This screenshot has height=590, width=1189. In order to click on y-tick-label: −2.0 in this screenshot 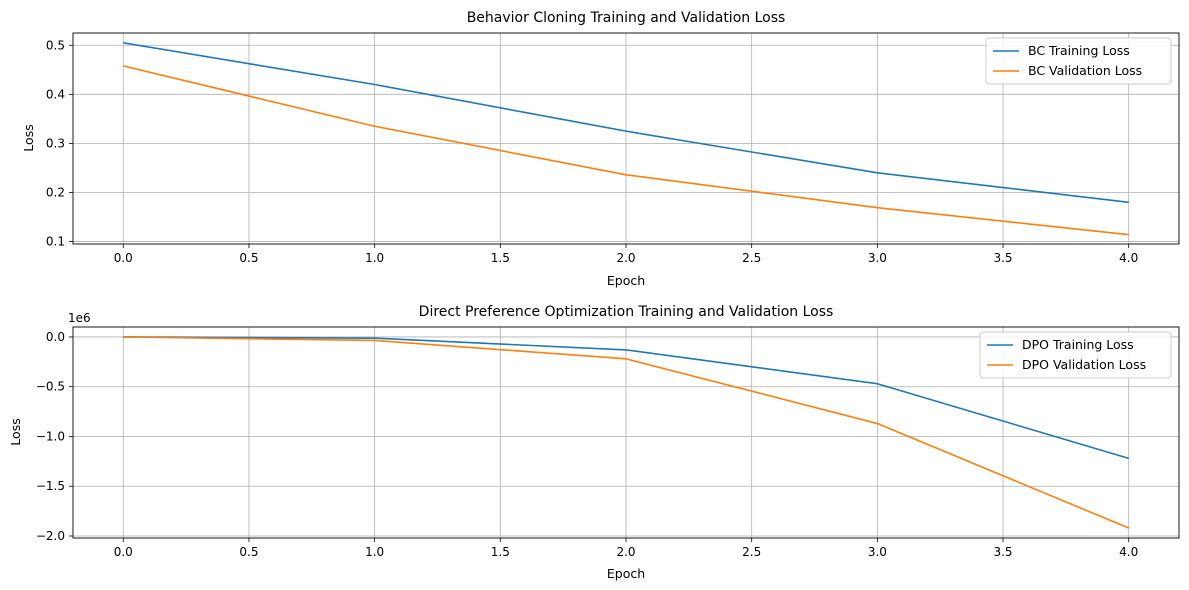, I will do `click(50, 536)`.